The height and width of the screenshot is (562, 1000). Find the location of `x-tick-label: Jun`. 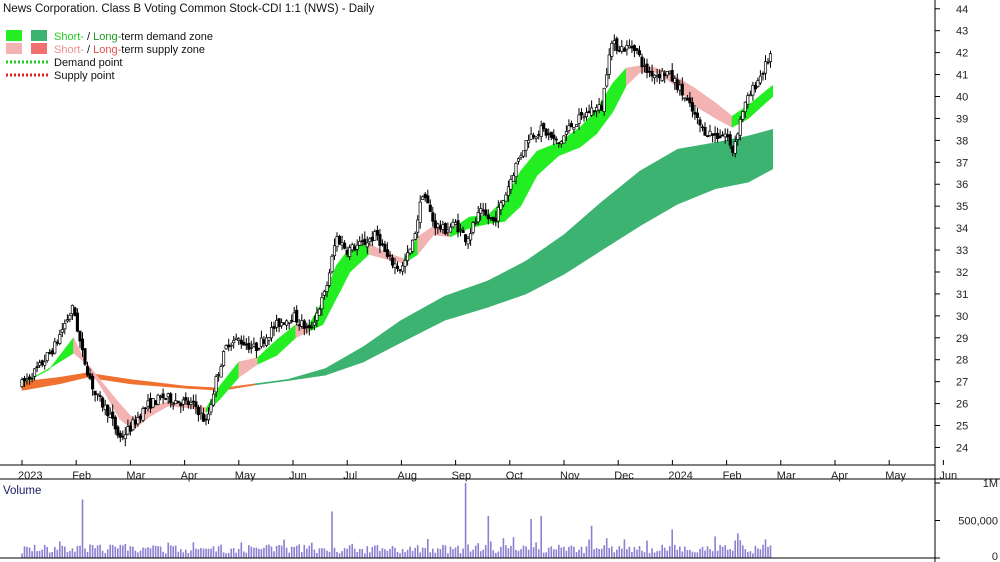

x-tick-label: Jun is located at coordinates (298, 476).